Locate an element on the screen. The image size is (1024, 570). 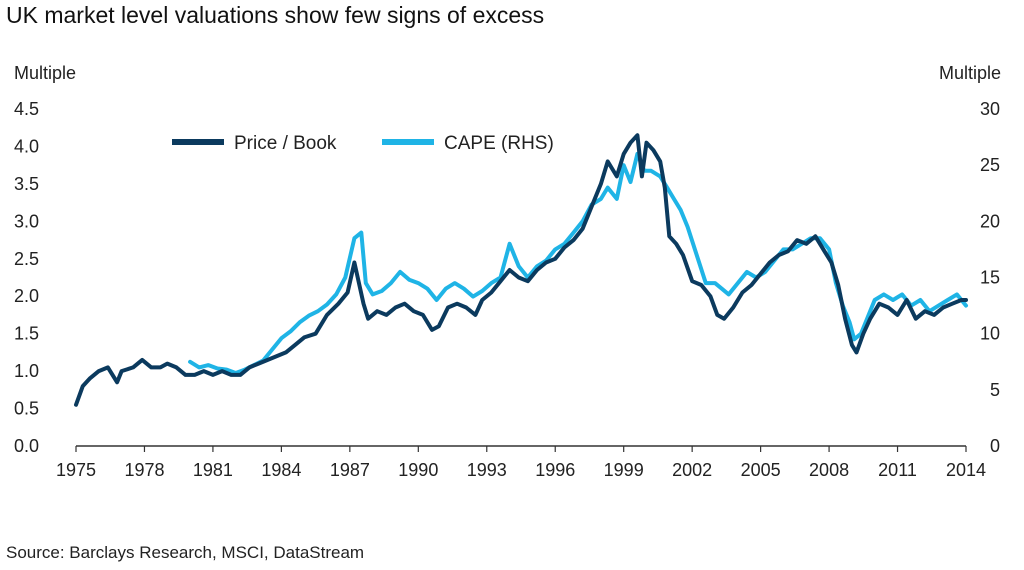
left-y-tick-label: 0.5 is located at coordinates (26, 409).